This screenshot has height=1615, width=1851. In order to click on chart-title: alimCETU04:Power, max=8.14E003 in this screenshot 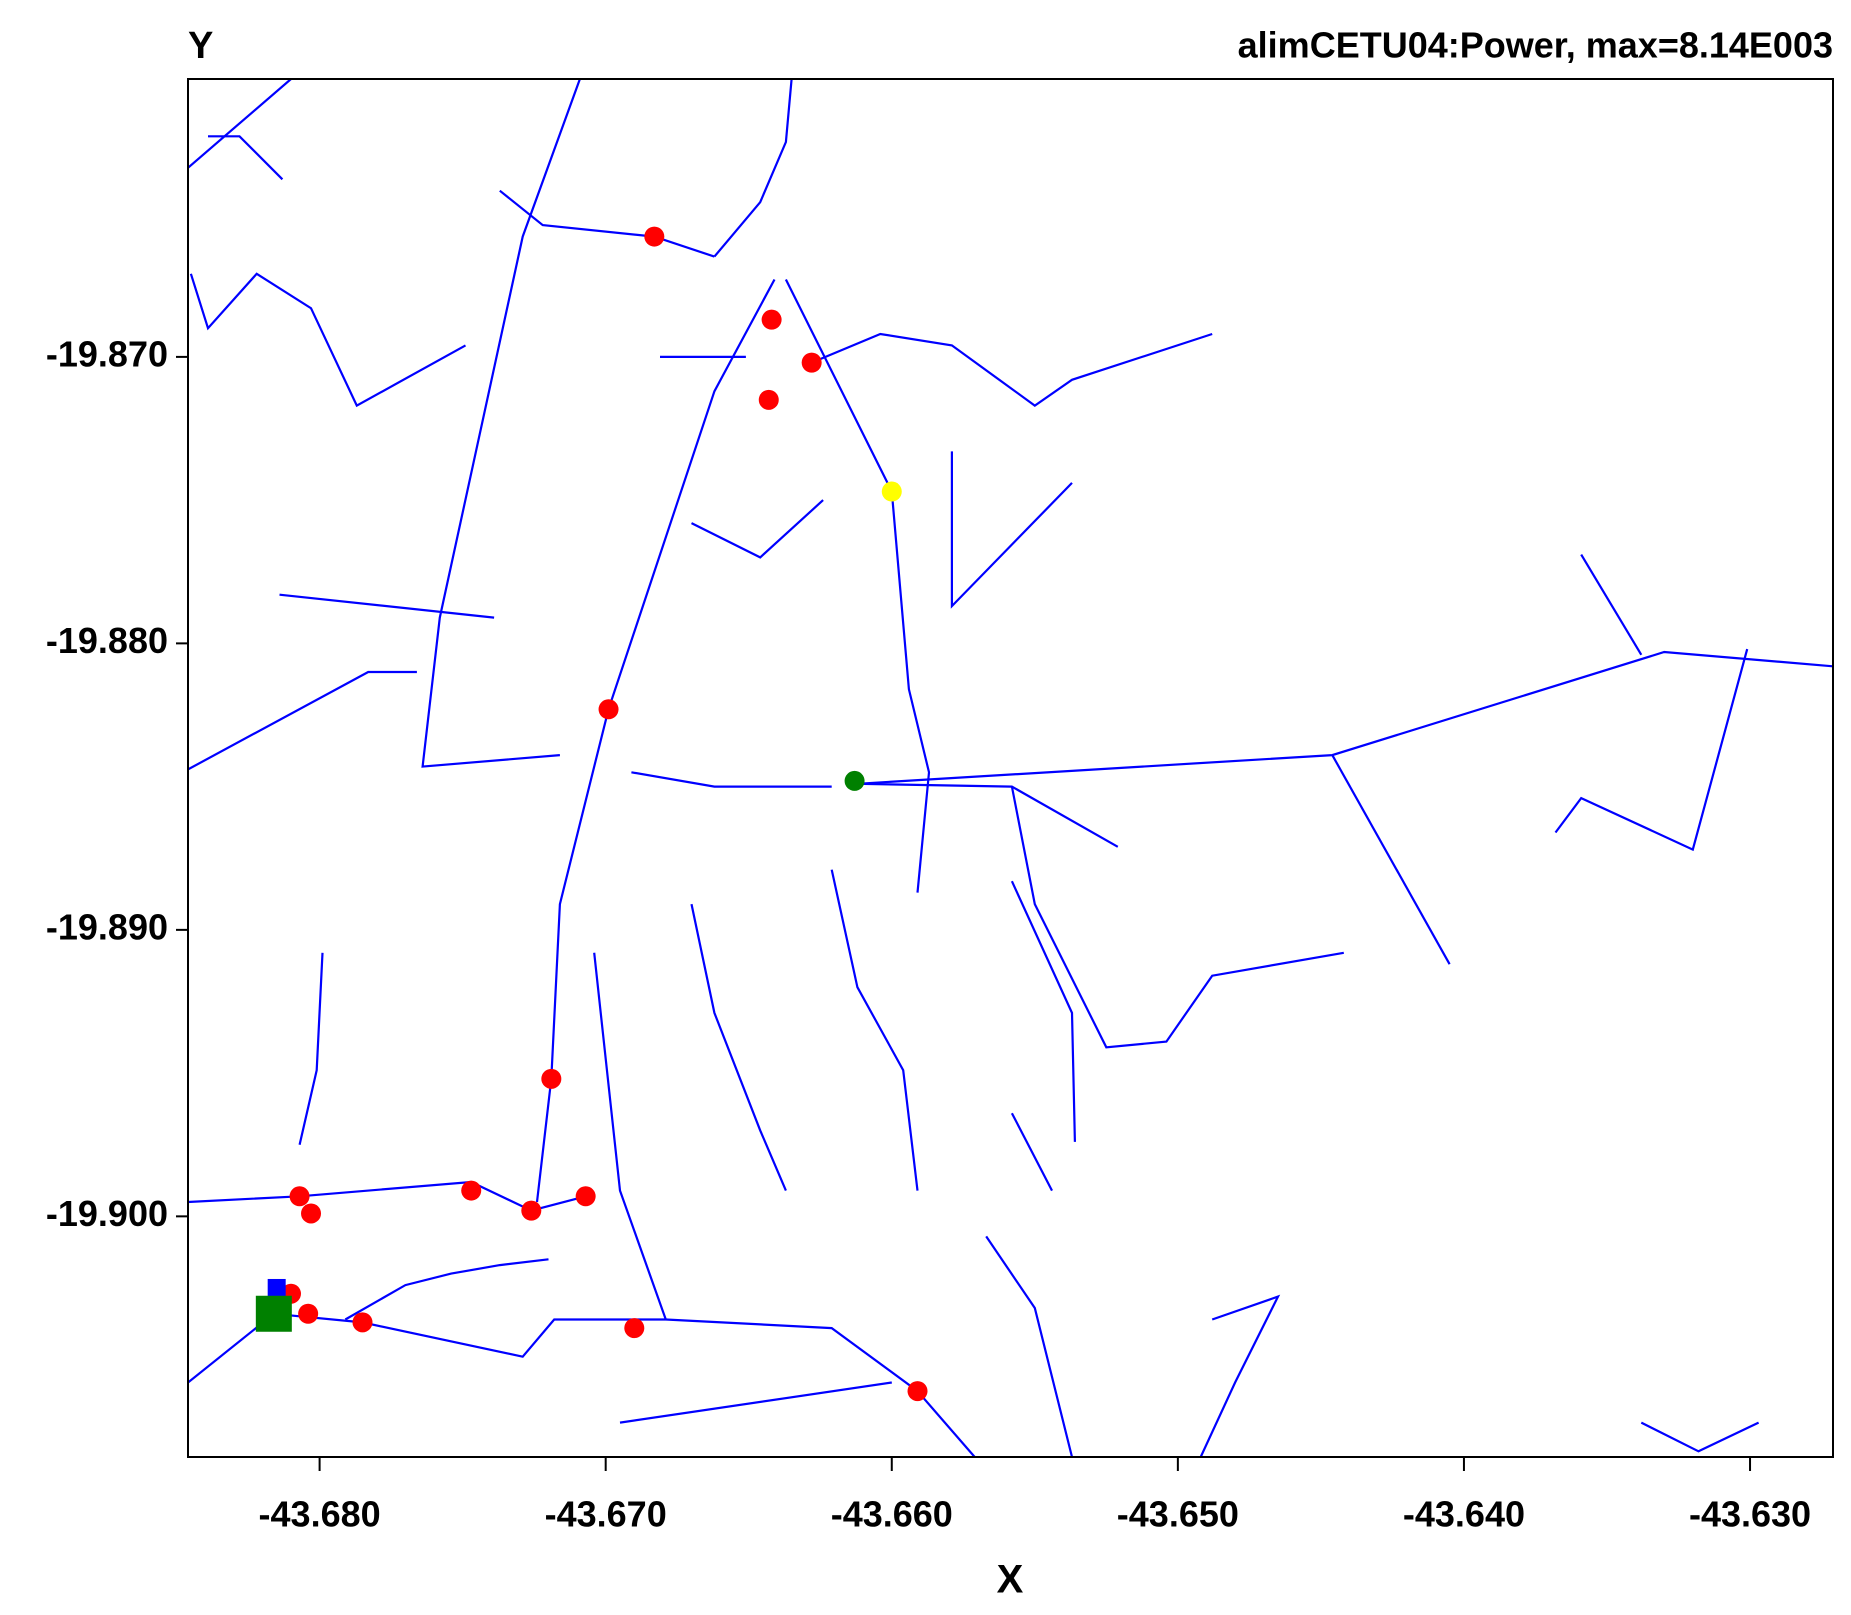, I will do `click(1535, 45)`.